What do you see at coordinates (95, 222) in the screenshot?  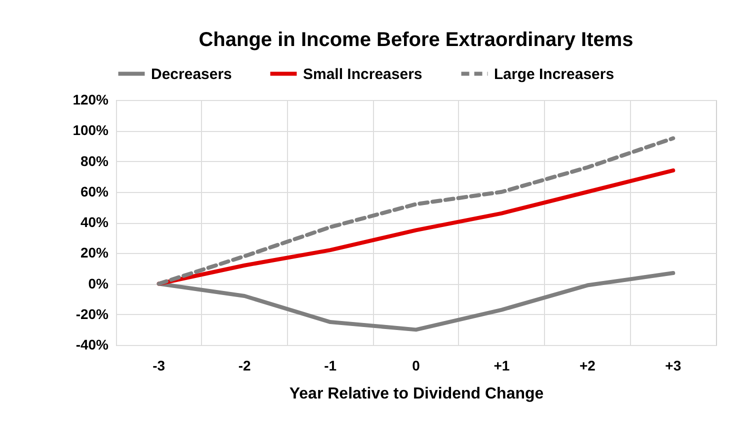 I see `y-tick-label: 40%` at bounding box center [95, 222].